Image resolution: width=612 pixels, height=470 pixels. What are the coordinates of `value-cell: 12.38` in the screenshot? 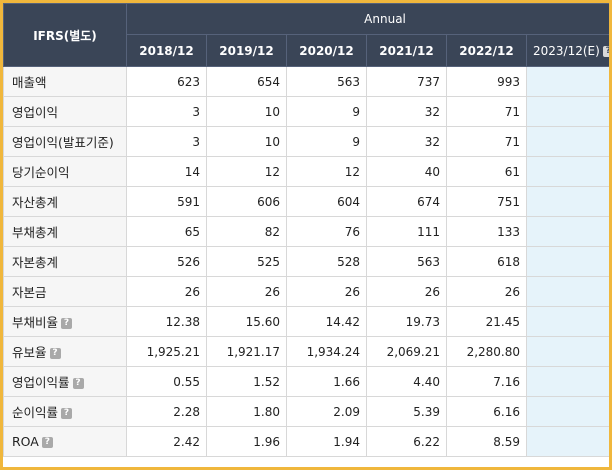 It's located at (166, 321).